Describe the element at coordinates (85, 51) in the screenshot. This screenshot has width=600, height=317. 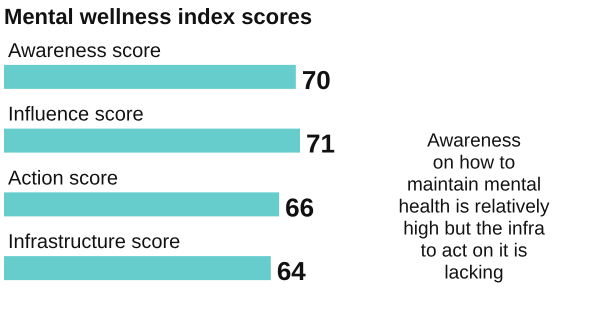
I see `y-tick-label: Awareness score` at that location.